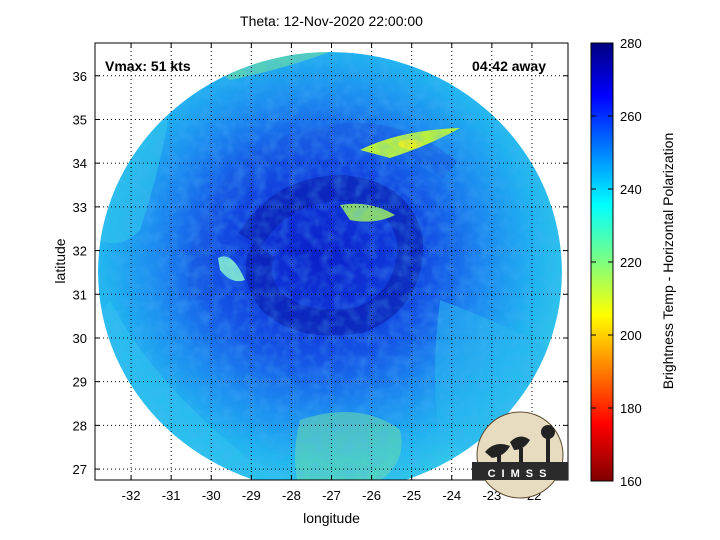  I want to click on x-tick-label: -27, so click(331, 495).